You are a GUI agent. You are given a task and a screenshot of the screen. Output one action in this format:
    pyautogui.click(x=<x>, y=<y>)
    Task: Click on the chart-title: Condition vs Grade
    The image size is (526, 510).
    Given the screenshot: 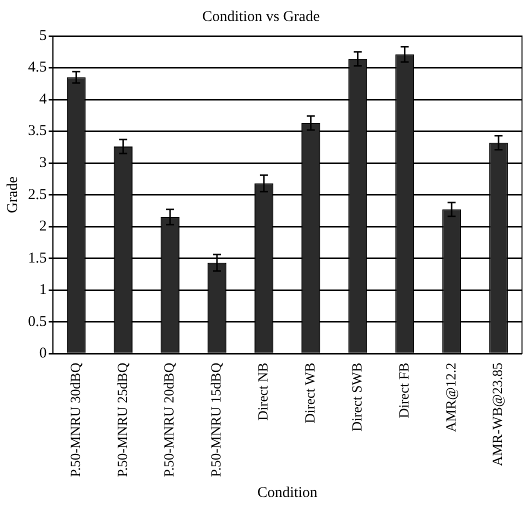 What is the action you would take?
    pyautogui.click(x=261, y=16)
    